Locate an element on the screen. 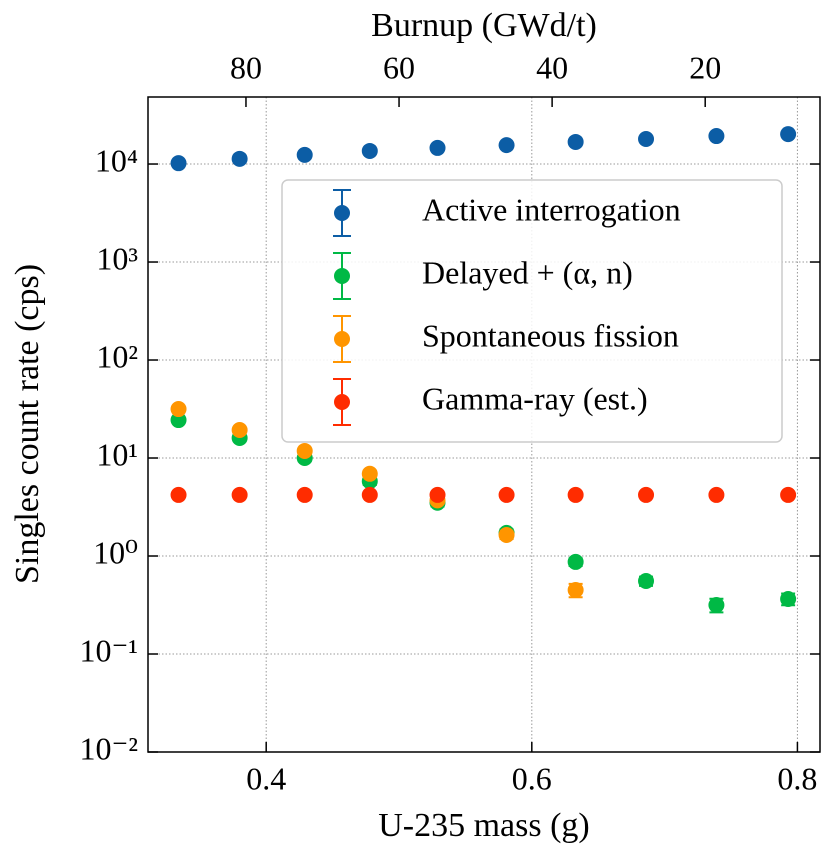  y-tick-label: 10² is located at coordinates (117, 356).